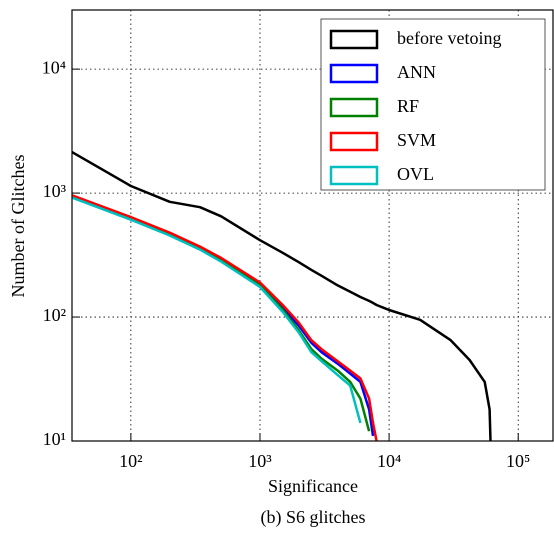 The image size is (554, 533). Describe the element at coordinates (449, 38) in the screenshot. I see `legend-label: before vetoing` at that location.